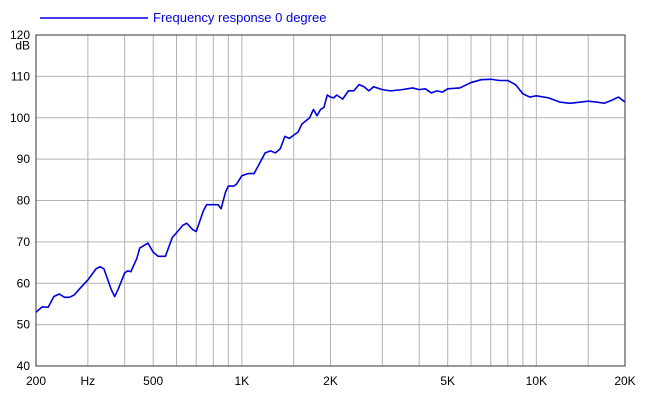  I want to click on x-tick-label: 10K, so click(536, 381).